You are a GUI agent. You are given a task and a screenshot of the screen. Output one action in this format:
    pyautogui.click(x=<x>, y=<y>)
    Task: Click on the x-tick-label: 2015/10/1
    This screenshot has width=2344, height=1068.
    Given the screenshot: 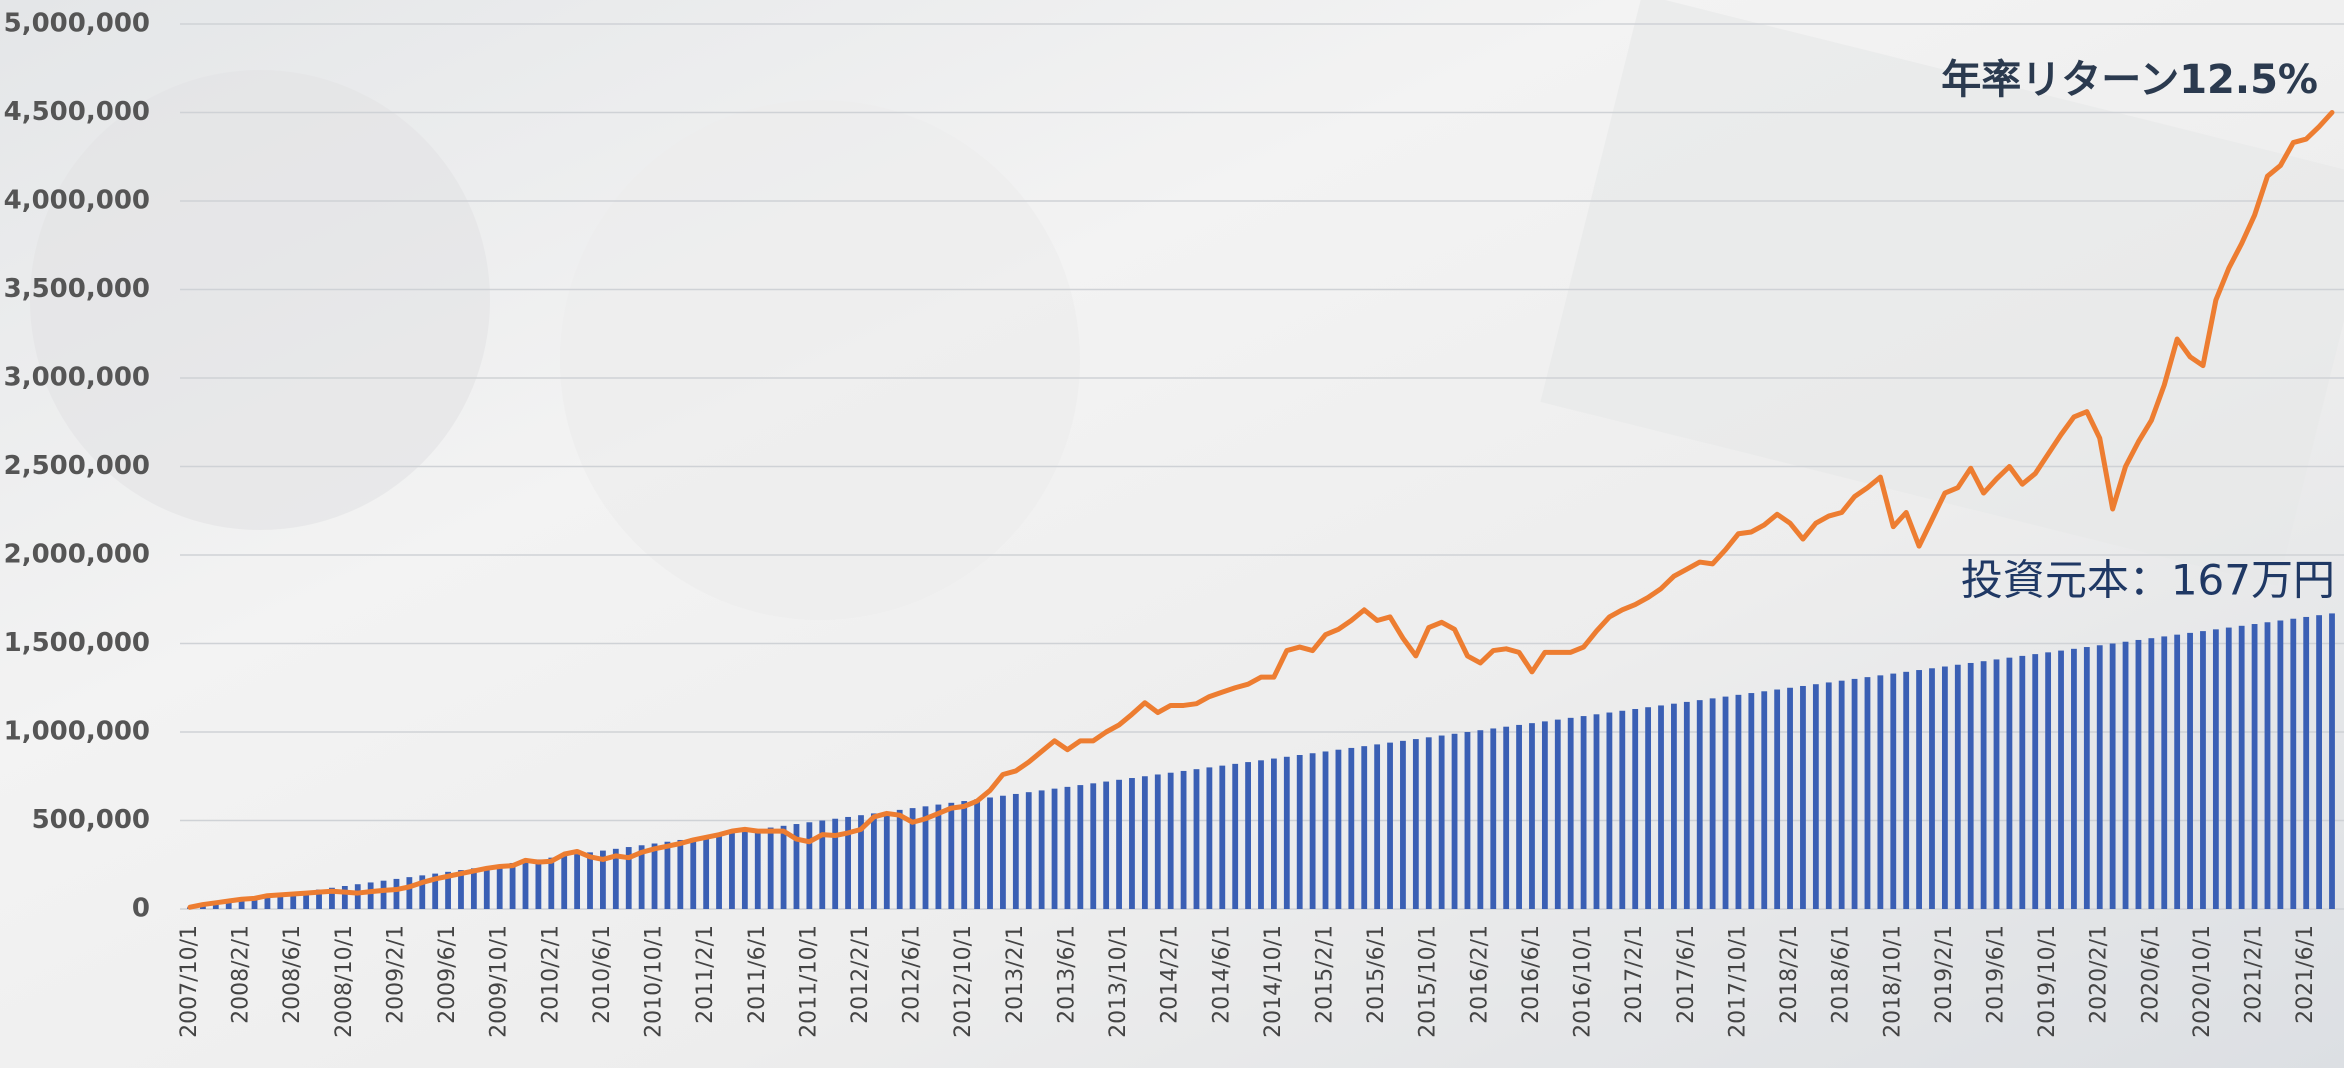 What is the action you would take?
    pyautogui.click(x=1428, y=981)
    